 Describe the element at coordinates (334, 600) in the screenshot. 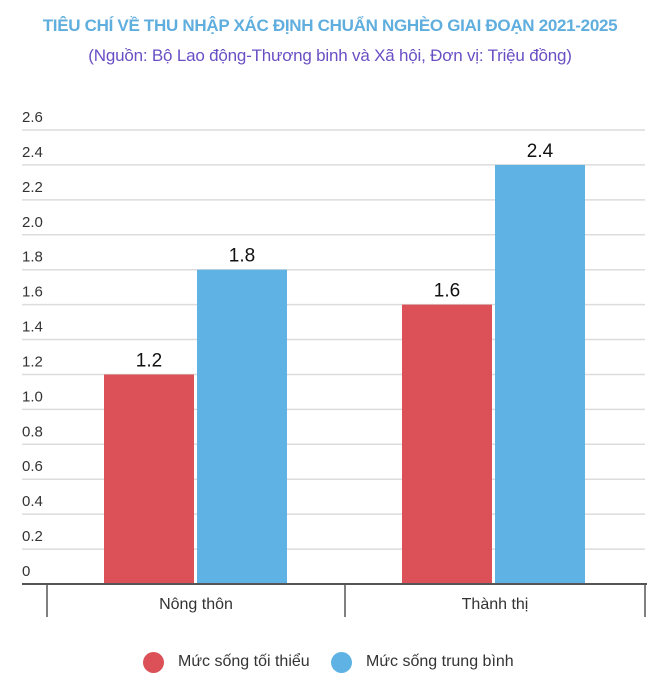

I see `x-axis: Nông thôn Thành thị` at that location.